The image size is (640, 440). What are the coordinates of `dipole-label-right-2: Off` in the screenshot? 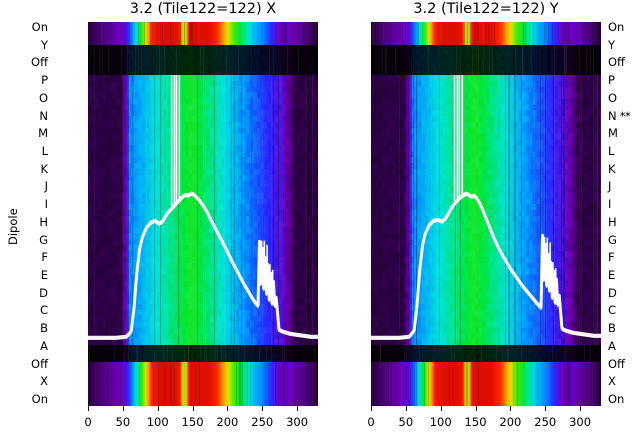 It's located at (616, 63).